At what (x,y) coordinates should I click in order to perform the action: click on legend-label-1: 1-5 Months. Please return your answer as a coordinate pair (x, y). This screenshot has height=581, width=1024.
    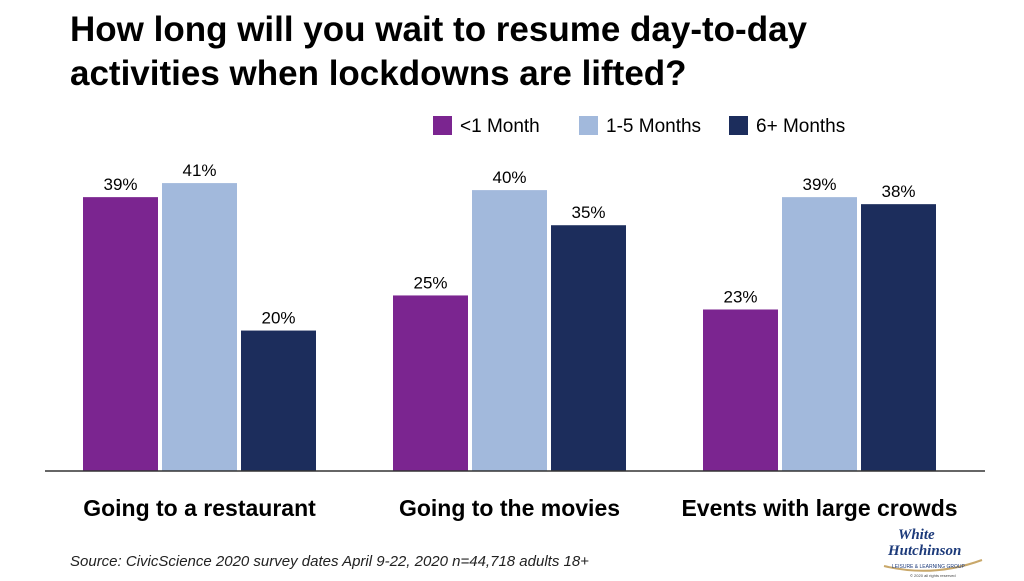
    Looking at the image, I should click on (653, 126).